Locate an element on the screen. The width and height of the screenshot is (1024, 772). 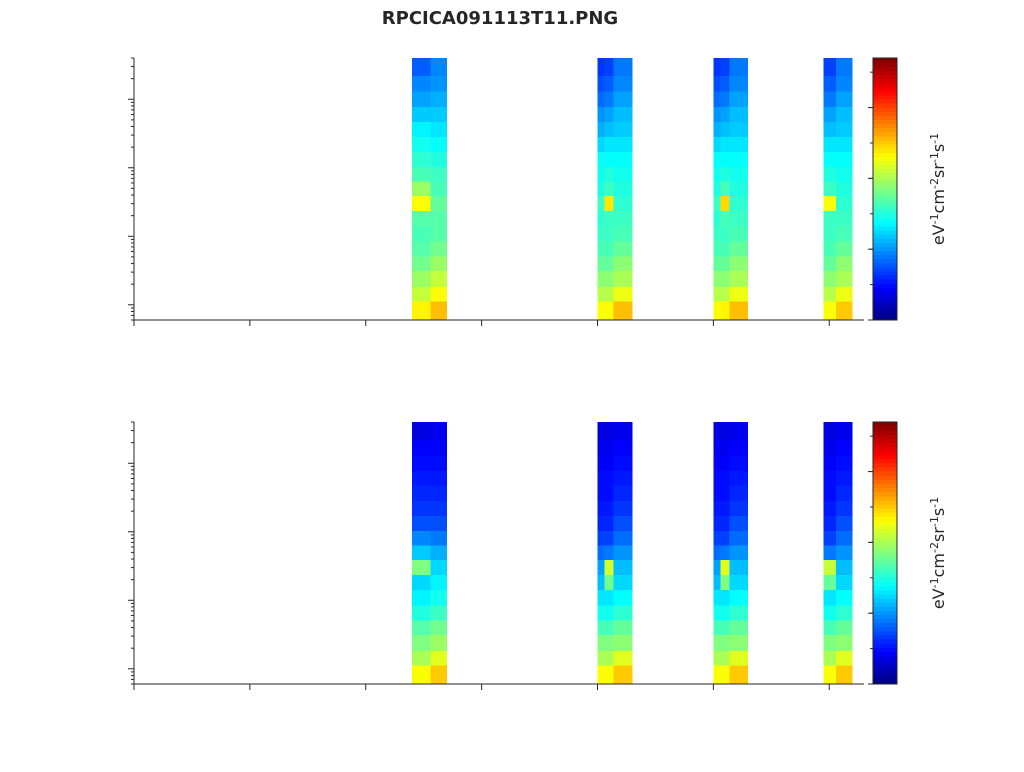
colorbar-frame is located at coordinates (885, 189).